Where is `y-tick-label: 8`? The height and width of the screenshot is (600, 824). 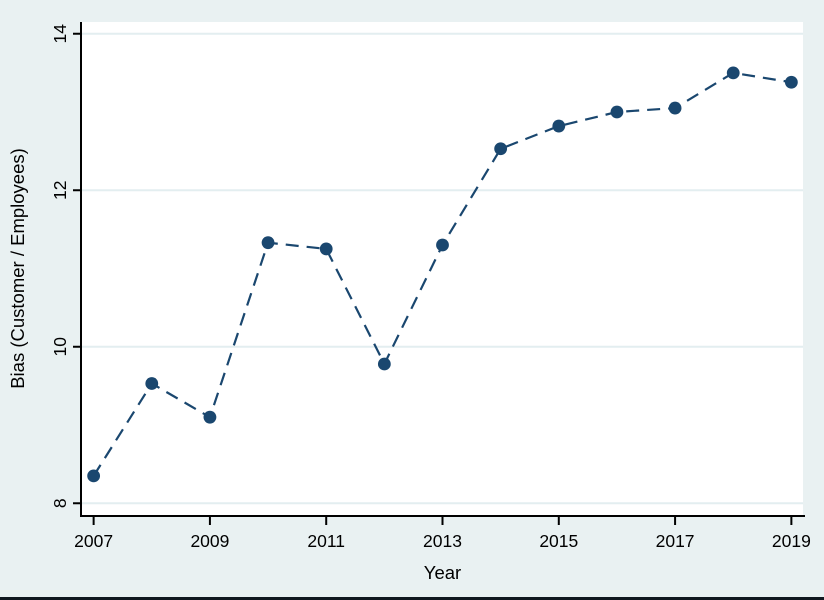
y-tick-label: 8 is located at coordinates (60, 503).